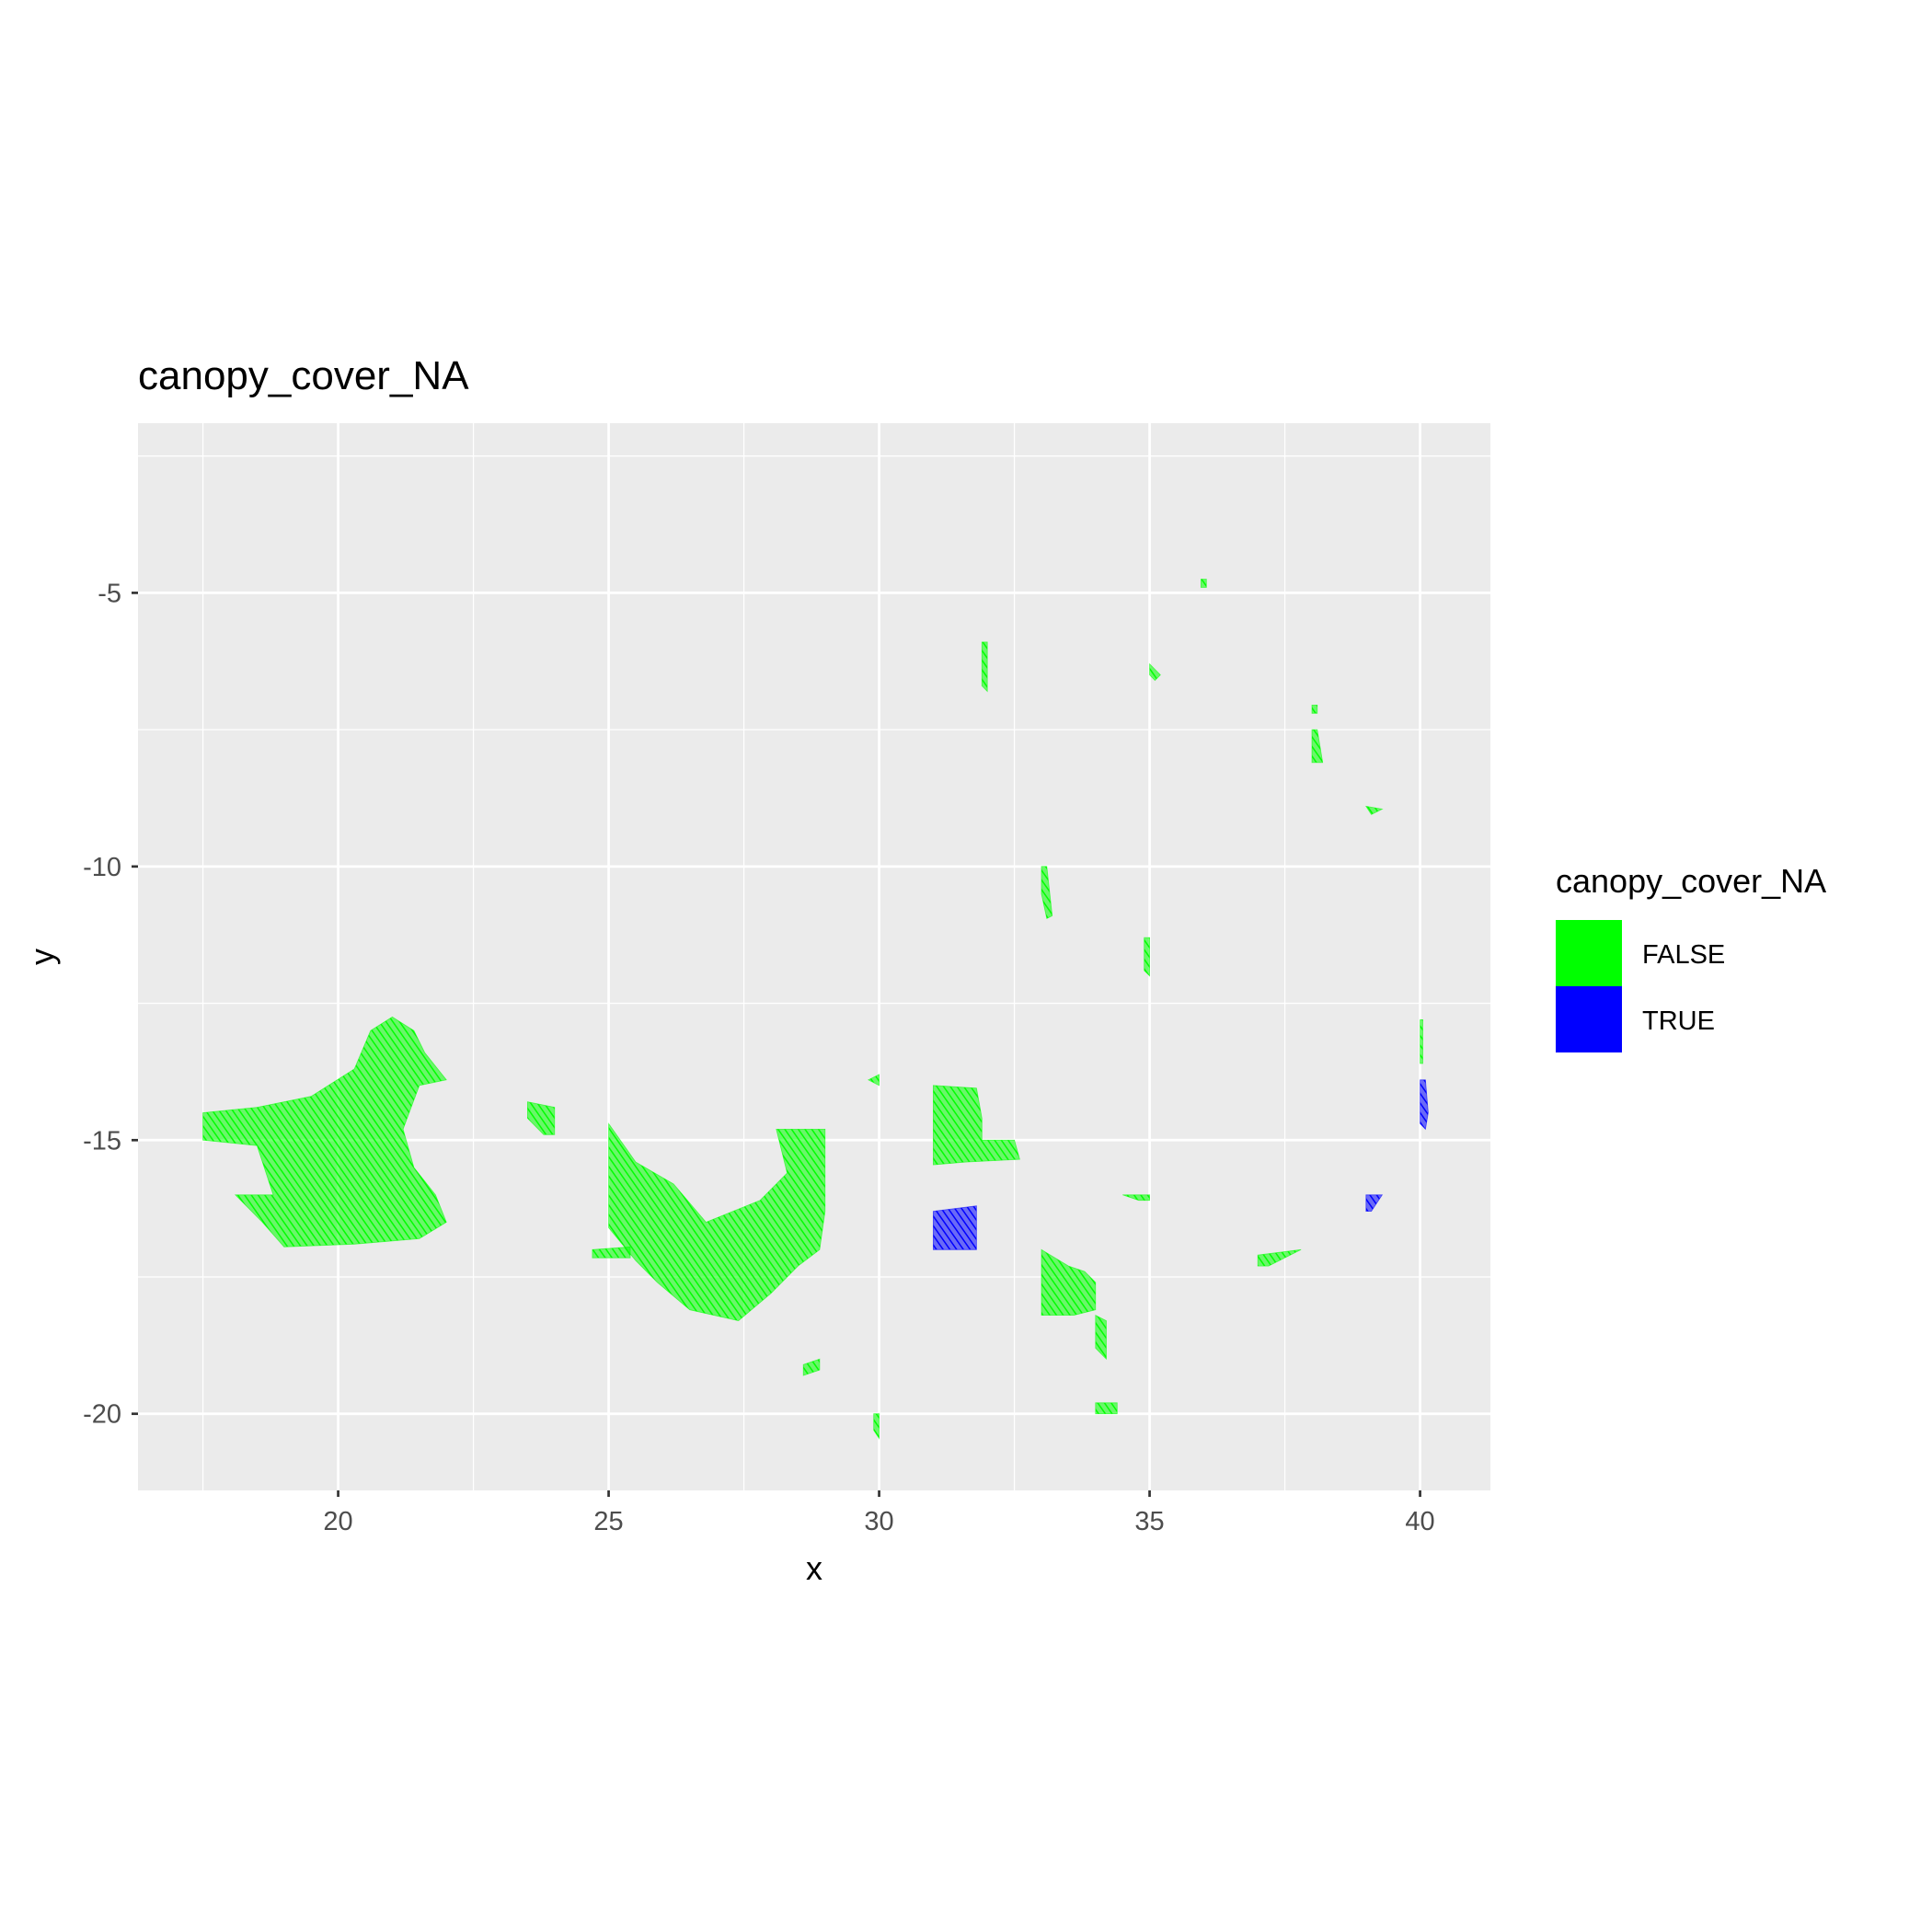 This screenshot has width=1932, height=1932. Describe the element at coordinates (1589, 953) in the screenshot. I see `legend-key-false` at that location.